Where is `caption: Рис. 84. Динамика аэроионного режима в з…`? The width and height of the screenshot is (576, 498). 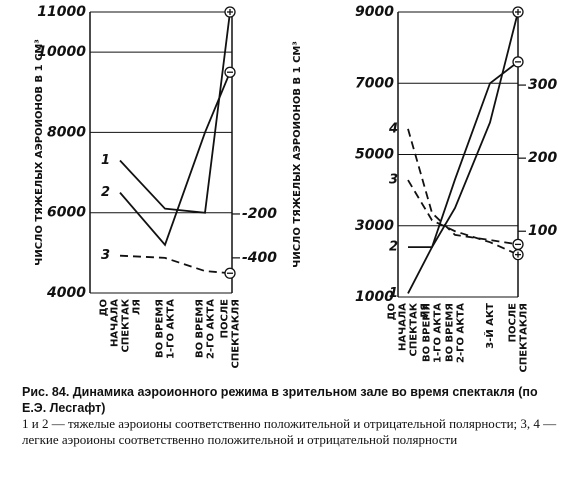 caption: Рис. 84. Динамика аэроионного режима в з… is located at coordinates (289, 416).